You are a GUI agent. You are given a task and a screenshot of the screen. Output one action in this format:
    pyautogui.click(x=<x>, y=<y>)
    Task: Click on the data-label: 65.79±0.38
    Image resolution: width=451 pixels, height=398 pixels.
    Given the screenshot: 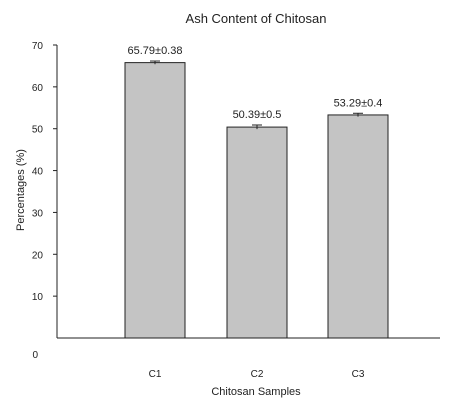 What is the action you would take?
    pyautogui.click(x=155, y=51)
    